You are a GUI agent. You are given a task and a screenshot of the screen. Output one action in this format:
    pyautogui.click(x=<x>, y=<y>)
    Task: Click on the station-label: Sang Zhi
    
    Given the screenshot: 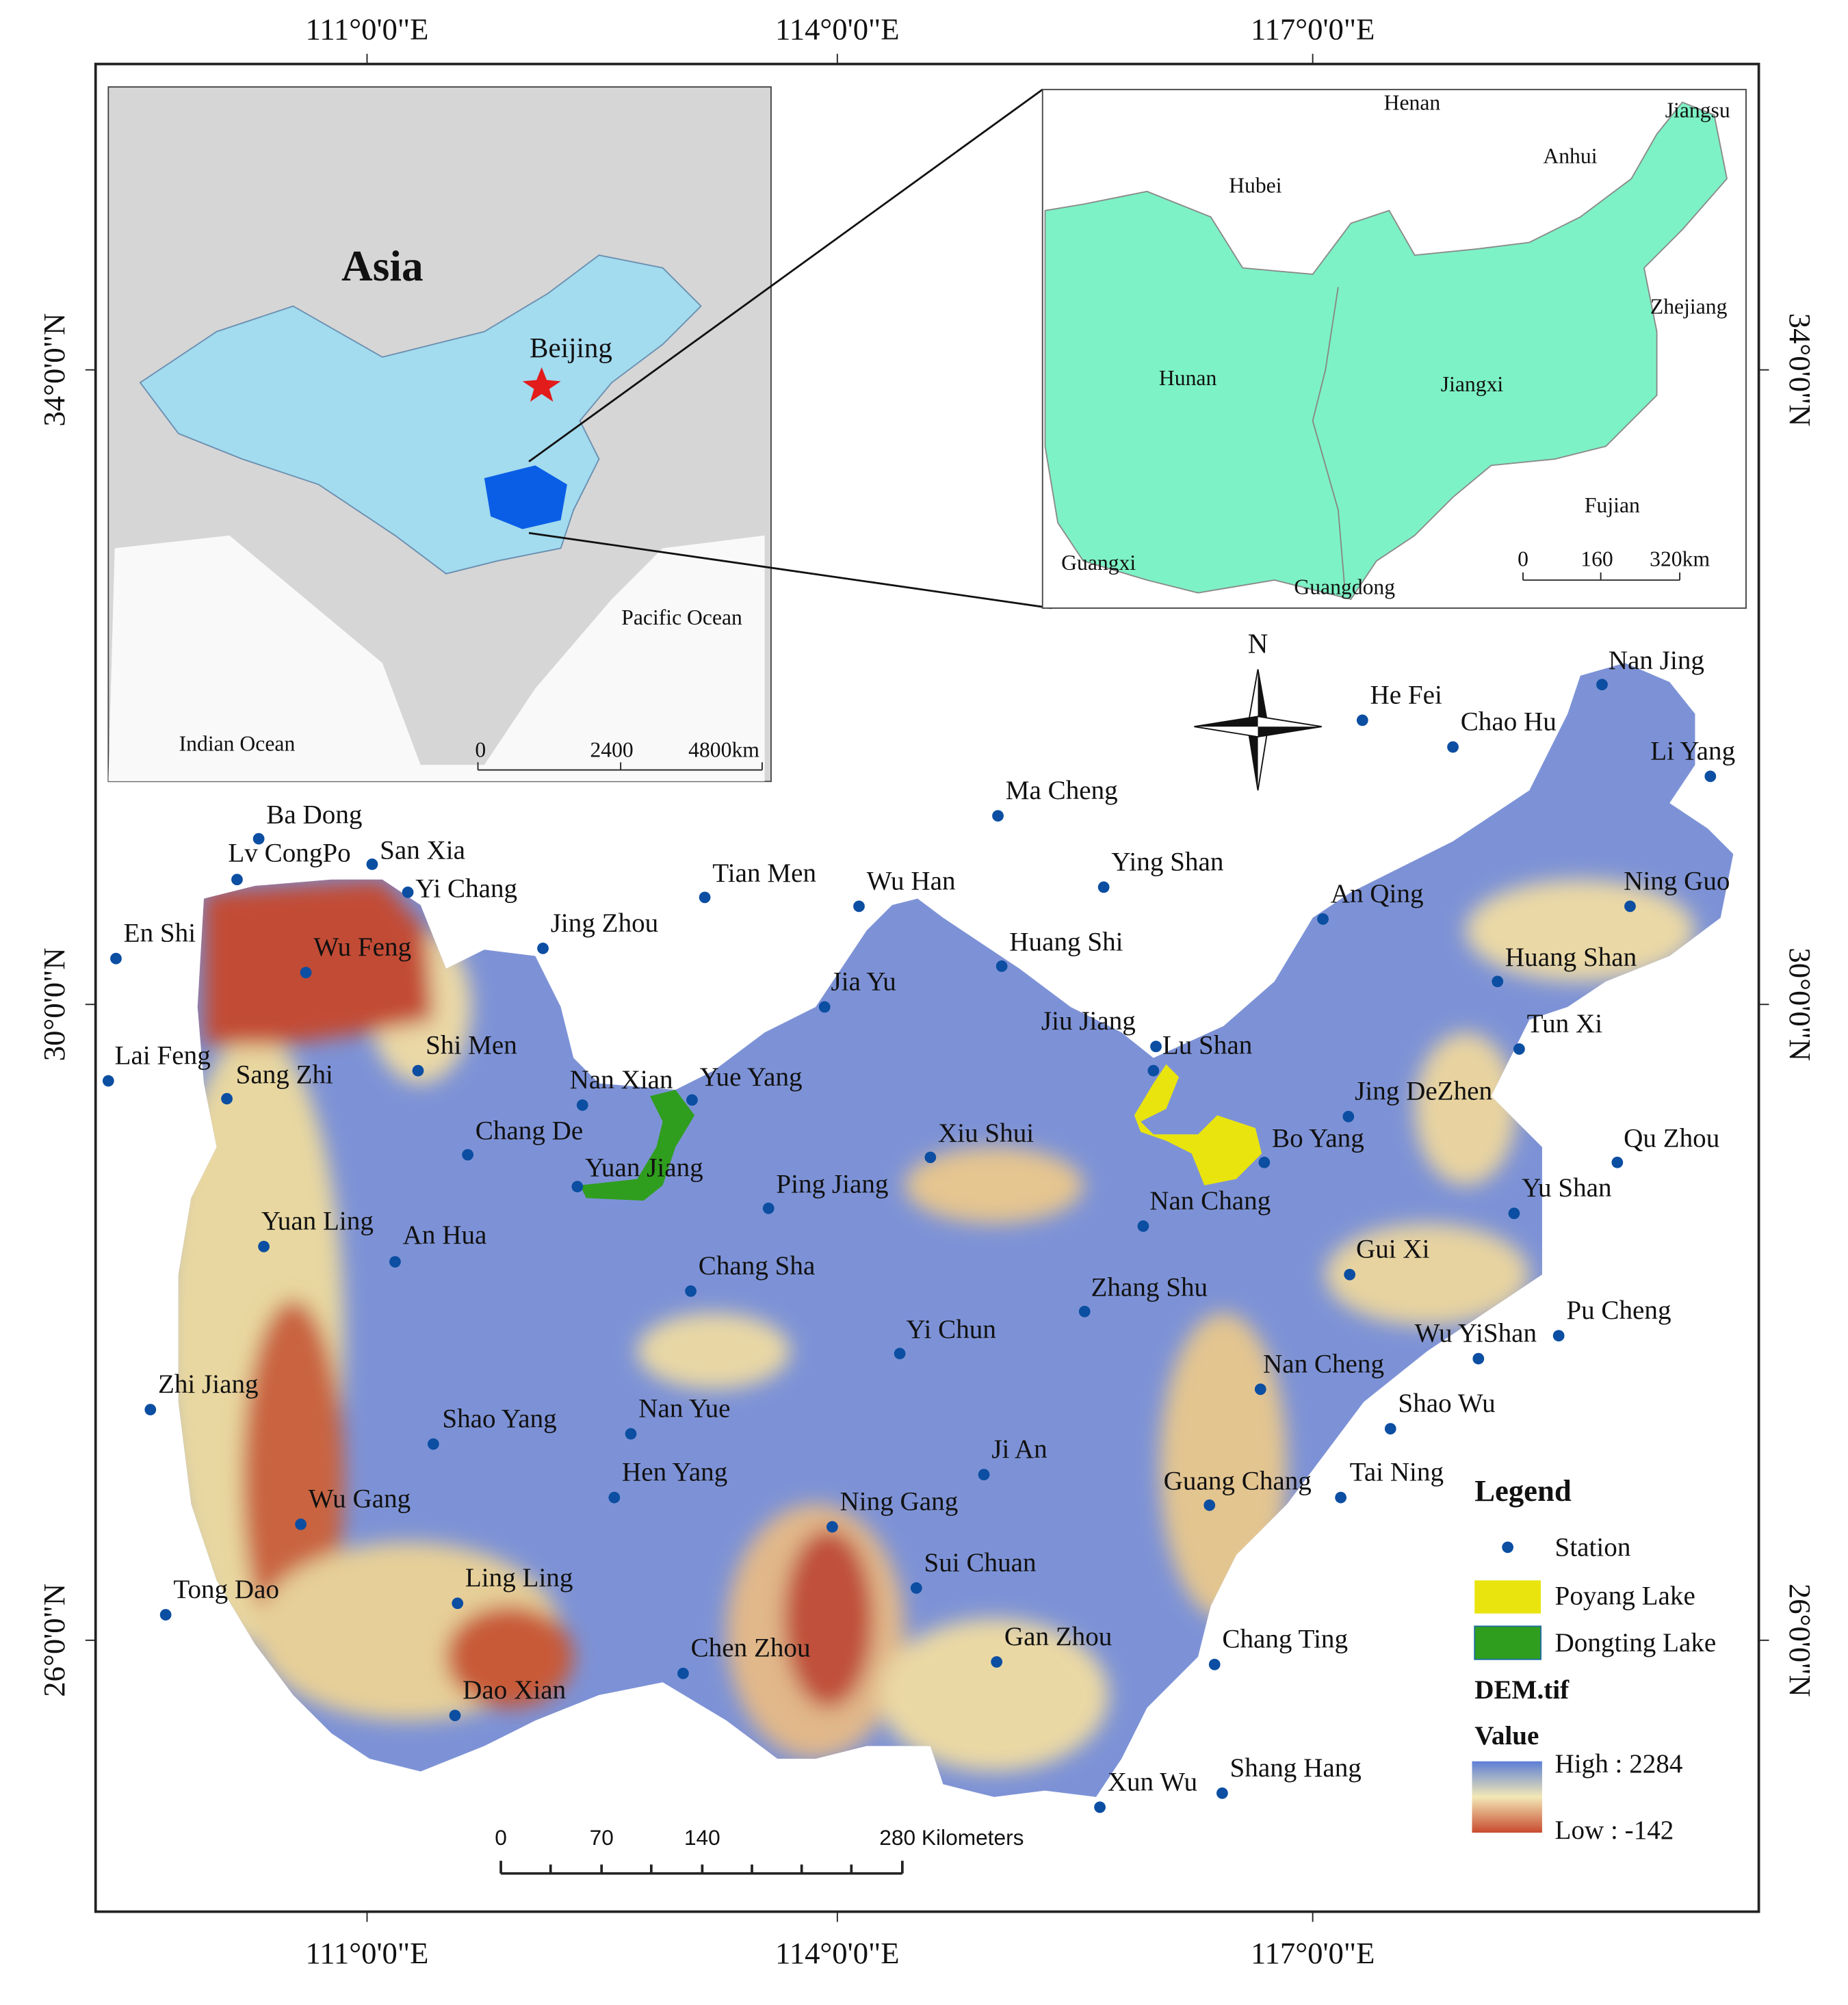 What is the action you would take?
    pyautogui.click(x=284, y=1074)
    